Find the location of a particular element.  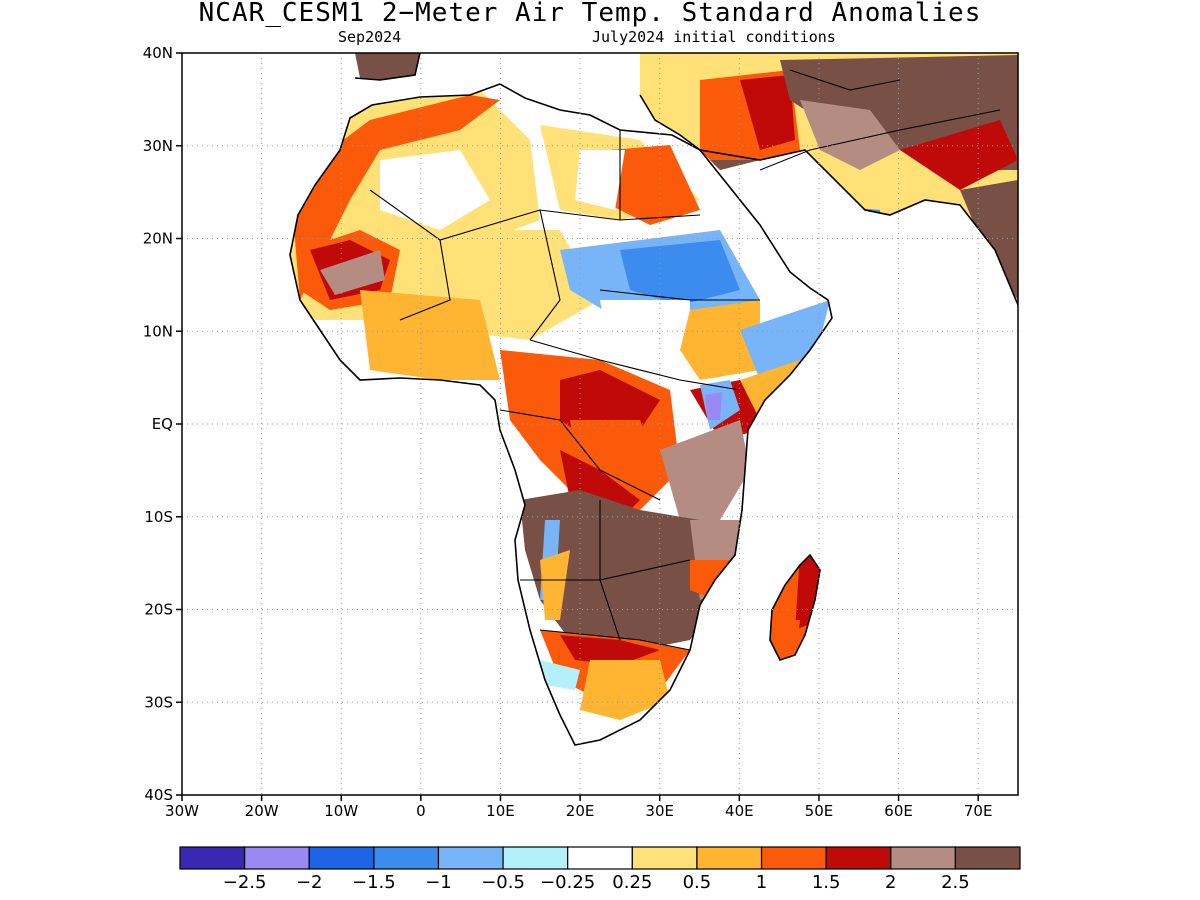

colorbar-label: 2.5 is located at coordinates (955, 882).